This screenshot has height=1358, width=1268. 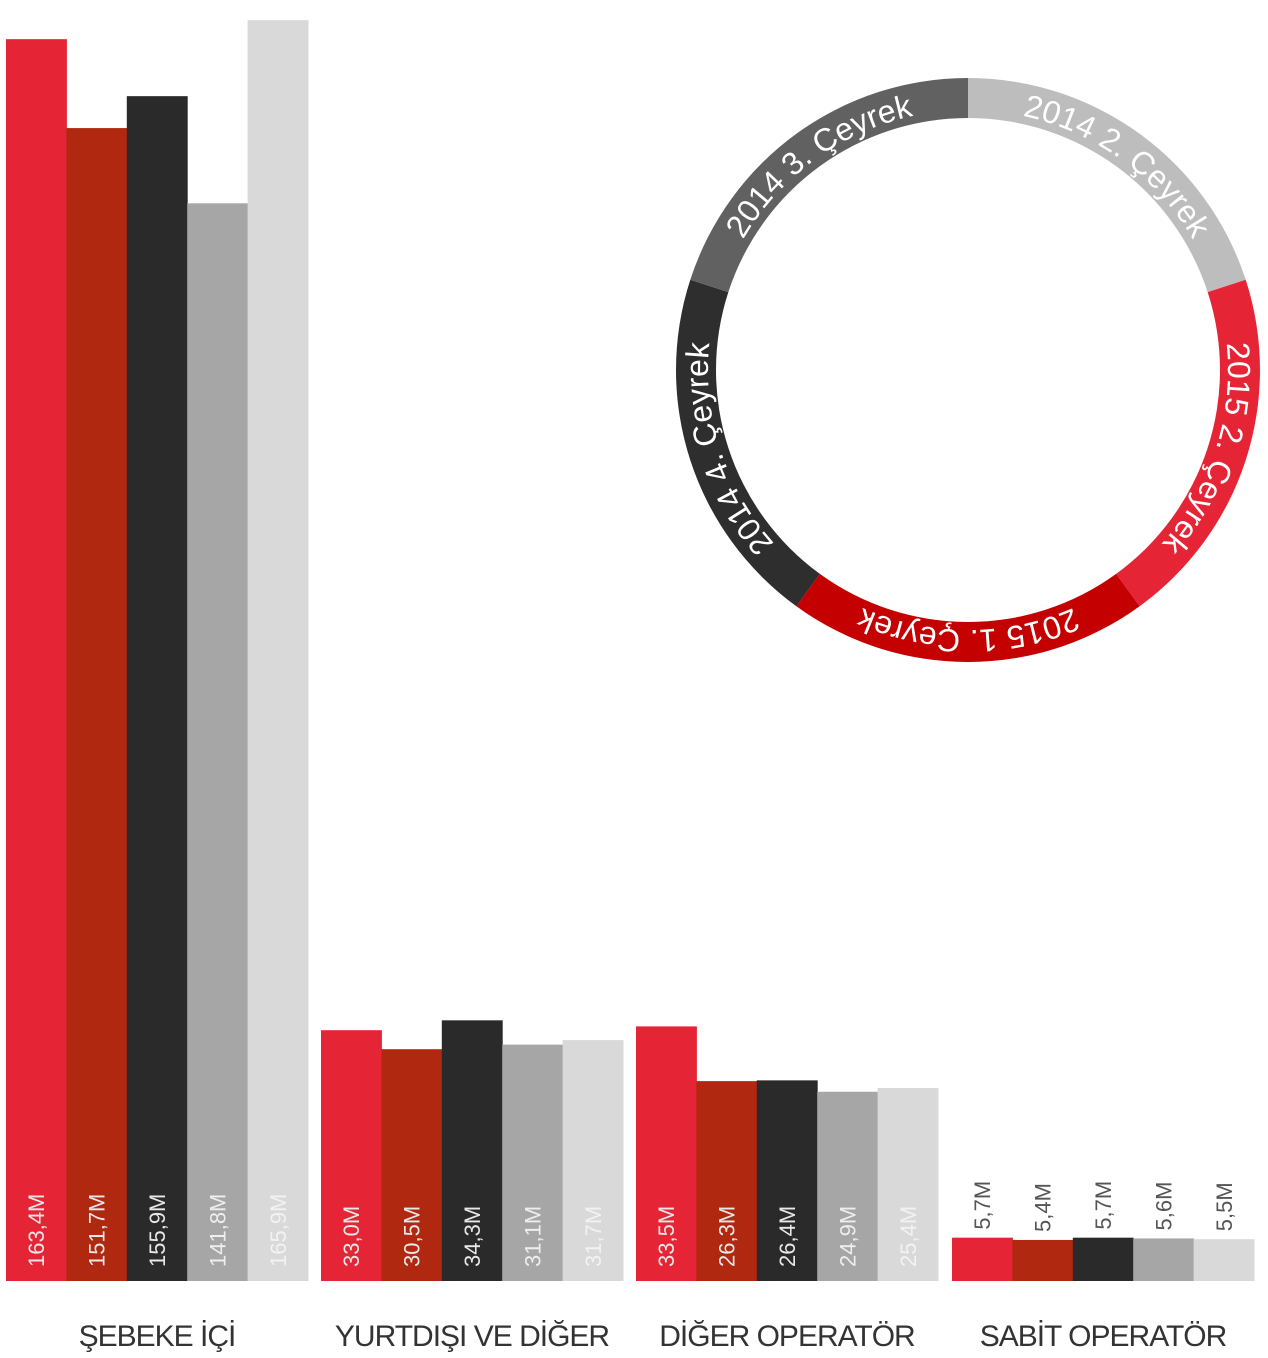 What do you see at coordinates (1103, 1336) in the screenshot?
I see `category-label: SABİT OPERATÖR` at bounding box center [1103, 1336].